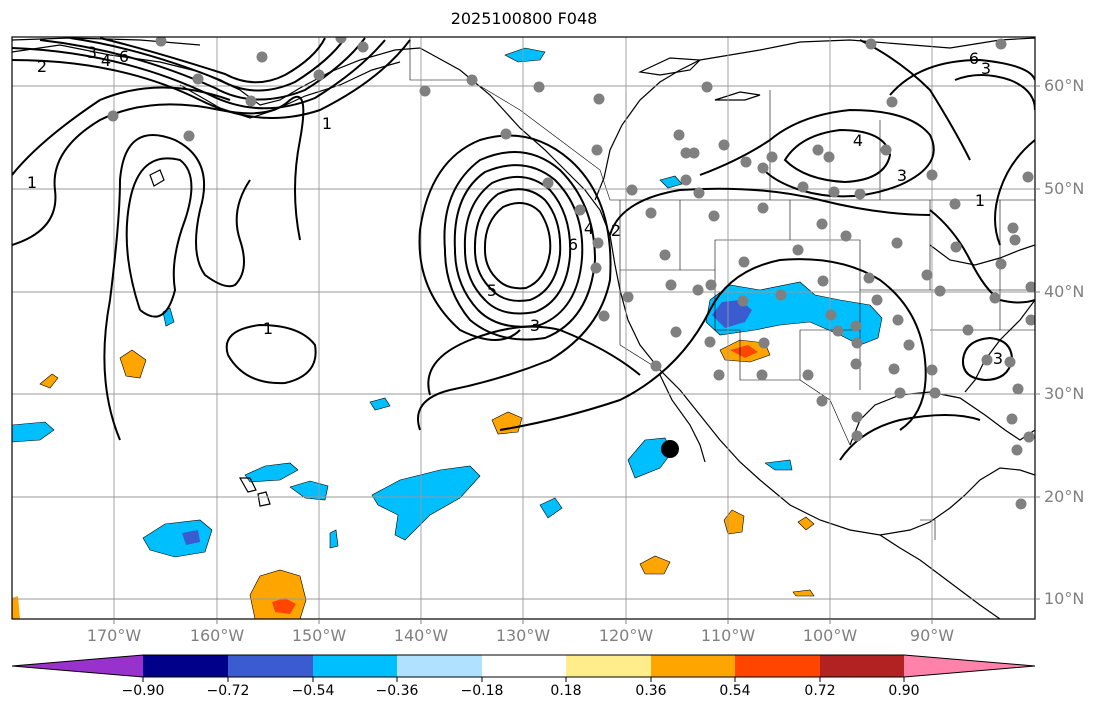 The height and width of the screenshot is (712, 1105). Describe the element at coordinates (670, 449) in the screenshot. I see `location-marker` at that location.